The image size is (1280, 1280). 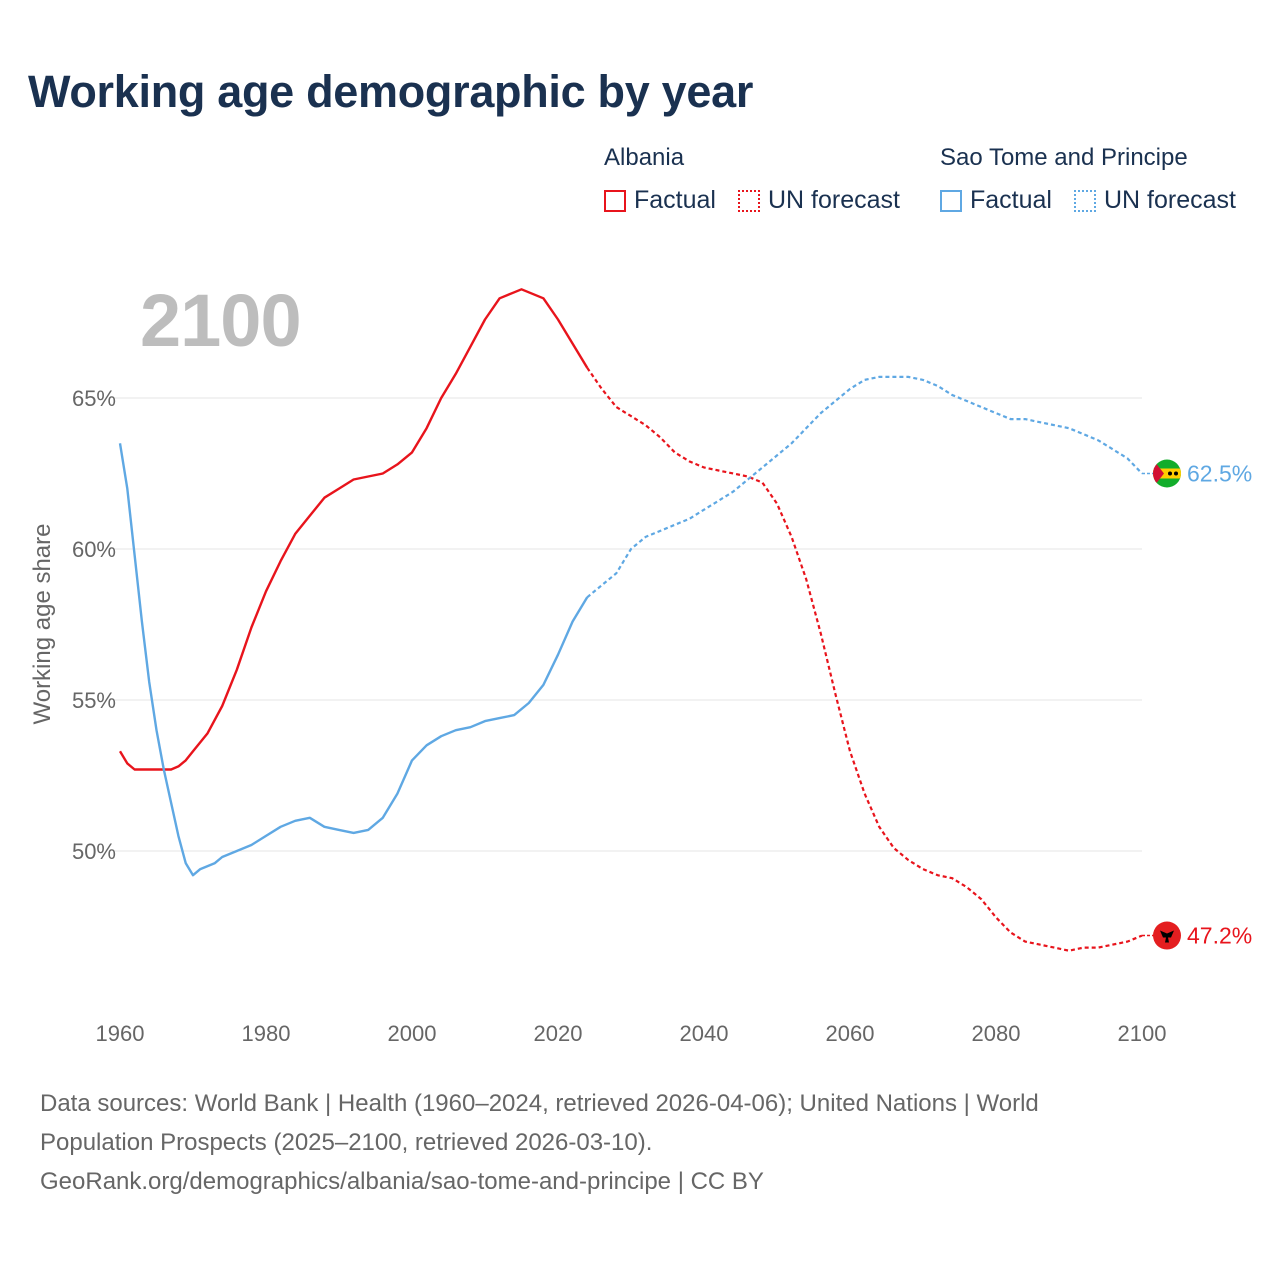 What do you see at coordinates (120, 1033) in the screenshot?
I see `x-tick-label: 1960` at bounding box center [120, 1033].